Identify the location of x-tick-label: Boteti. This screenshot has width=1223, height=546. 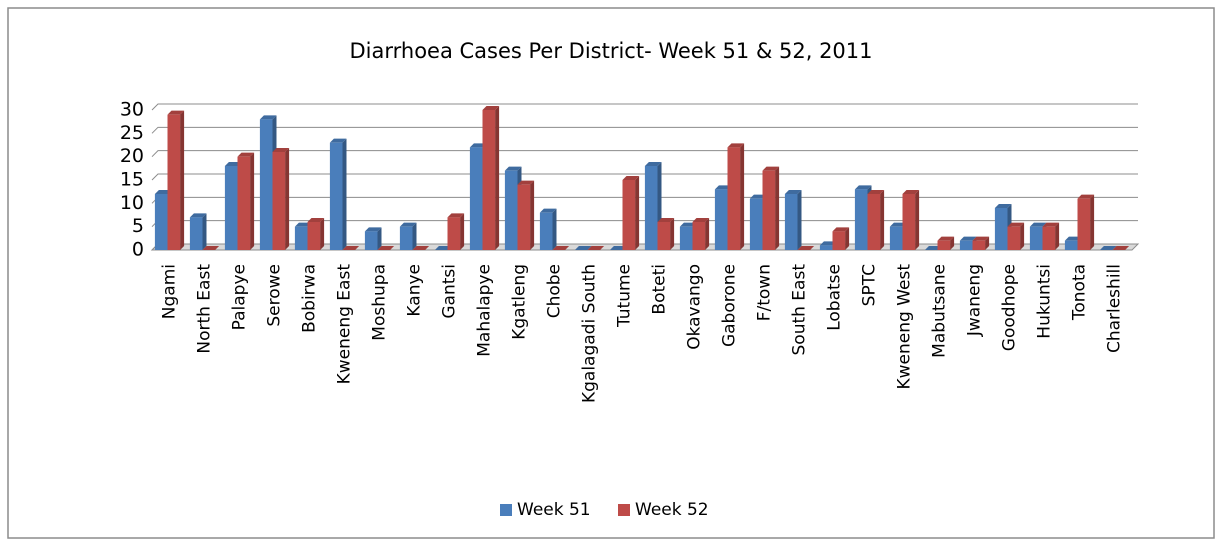
(660, 289).